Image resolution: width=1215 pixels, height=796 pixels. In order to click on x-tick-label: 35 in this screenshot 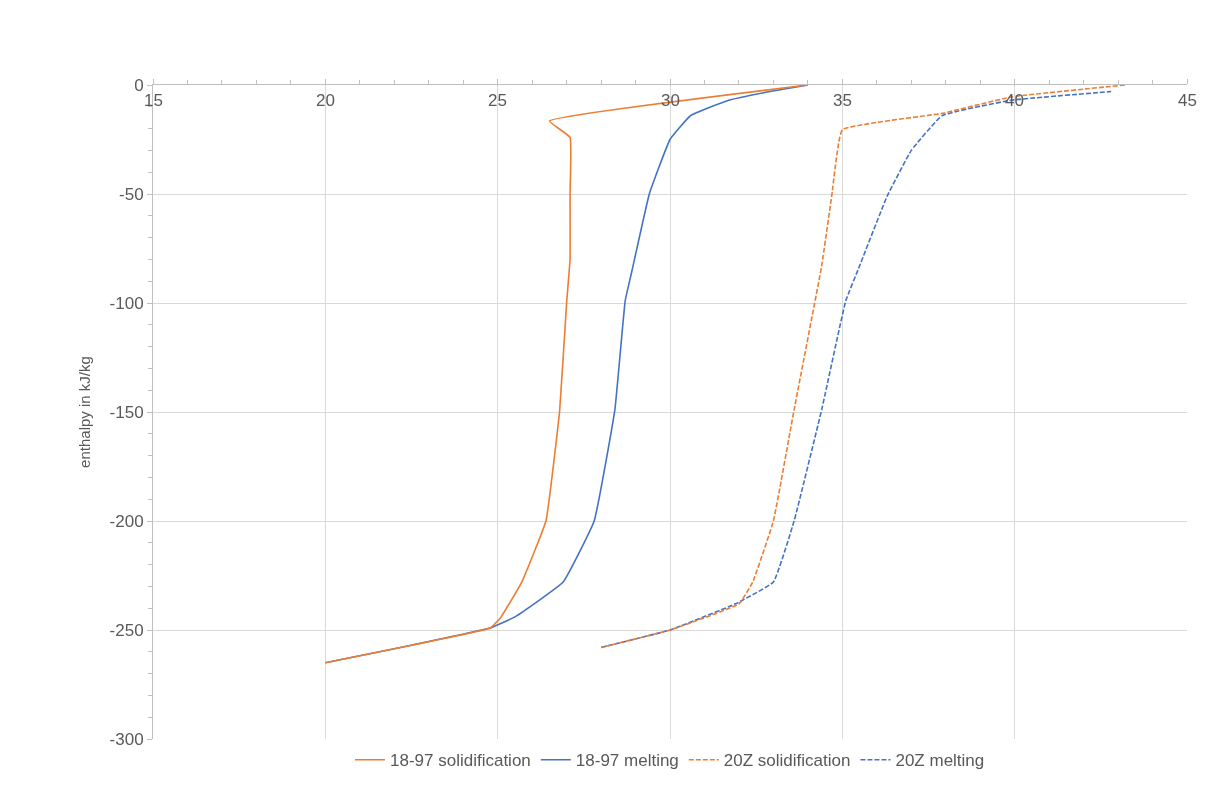, I will do `click(842, 100)`.